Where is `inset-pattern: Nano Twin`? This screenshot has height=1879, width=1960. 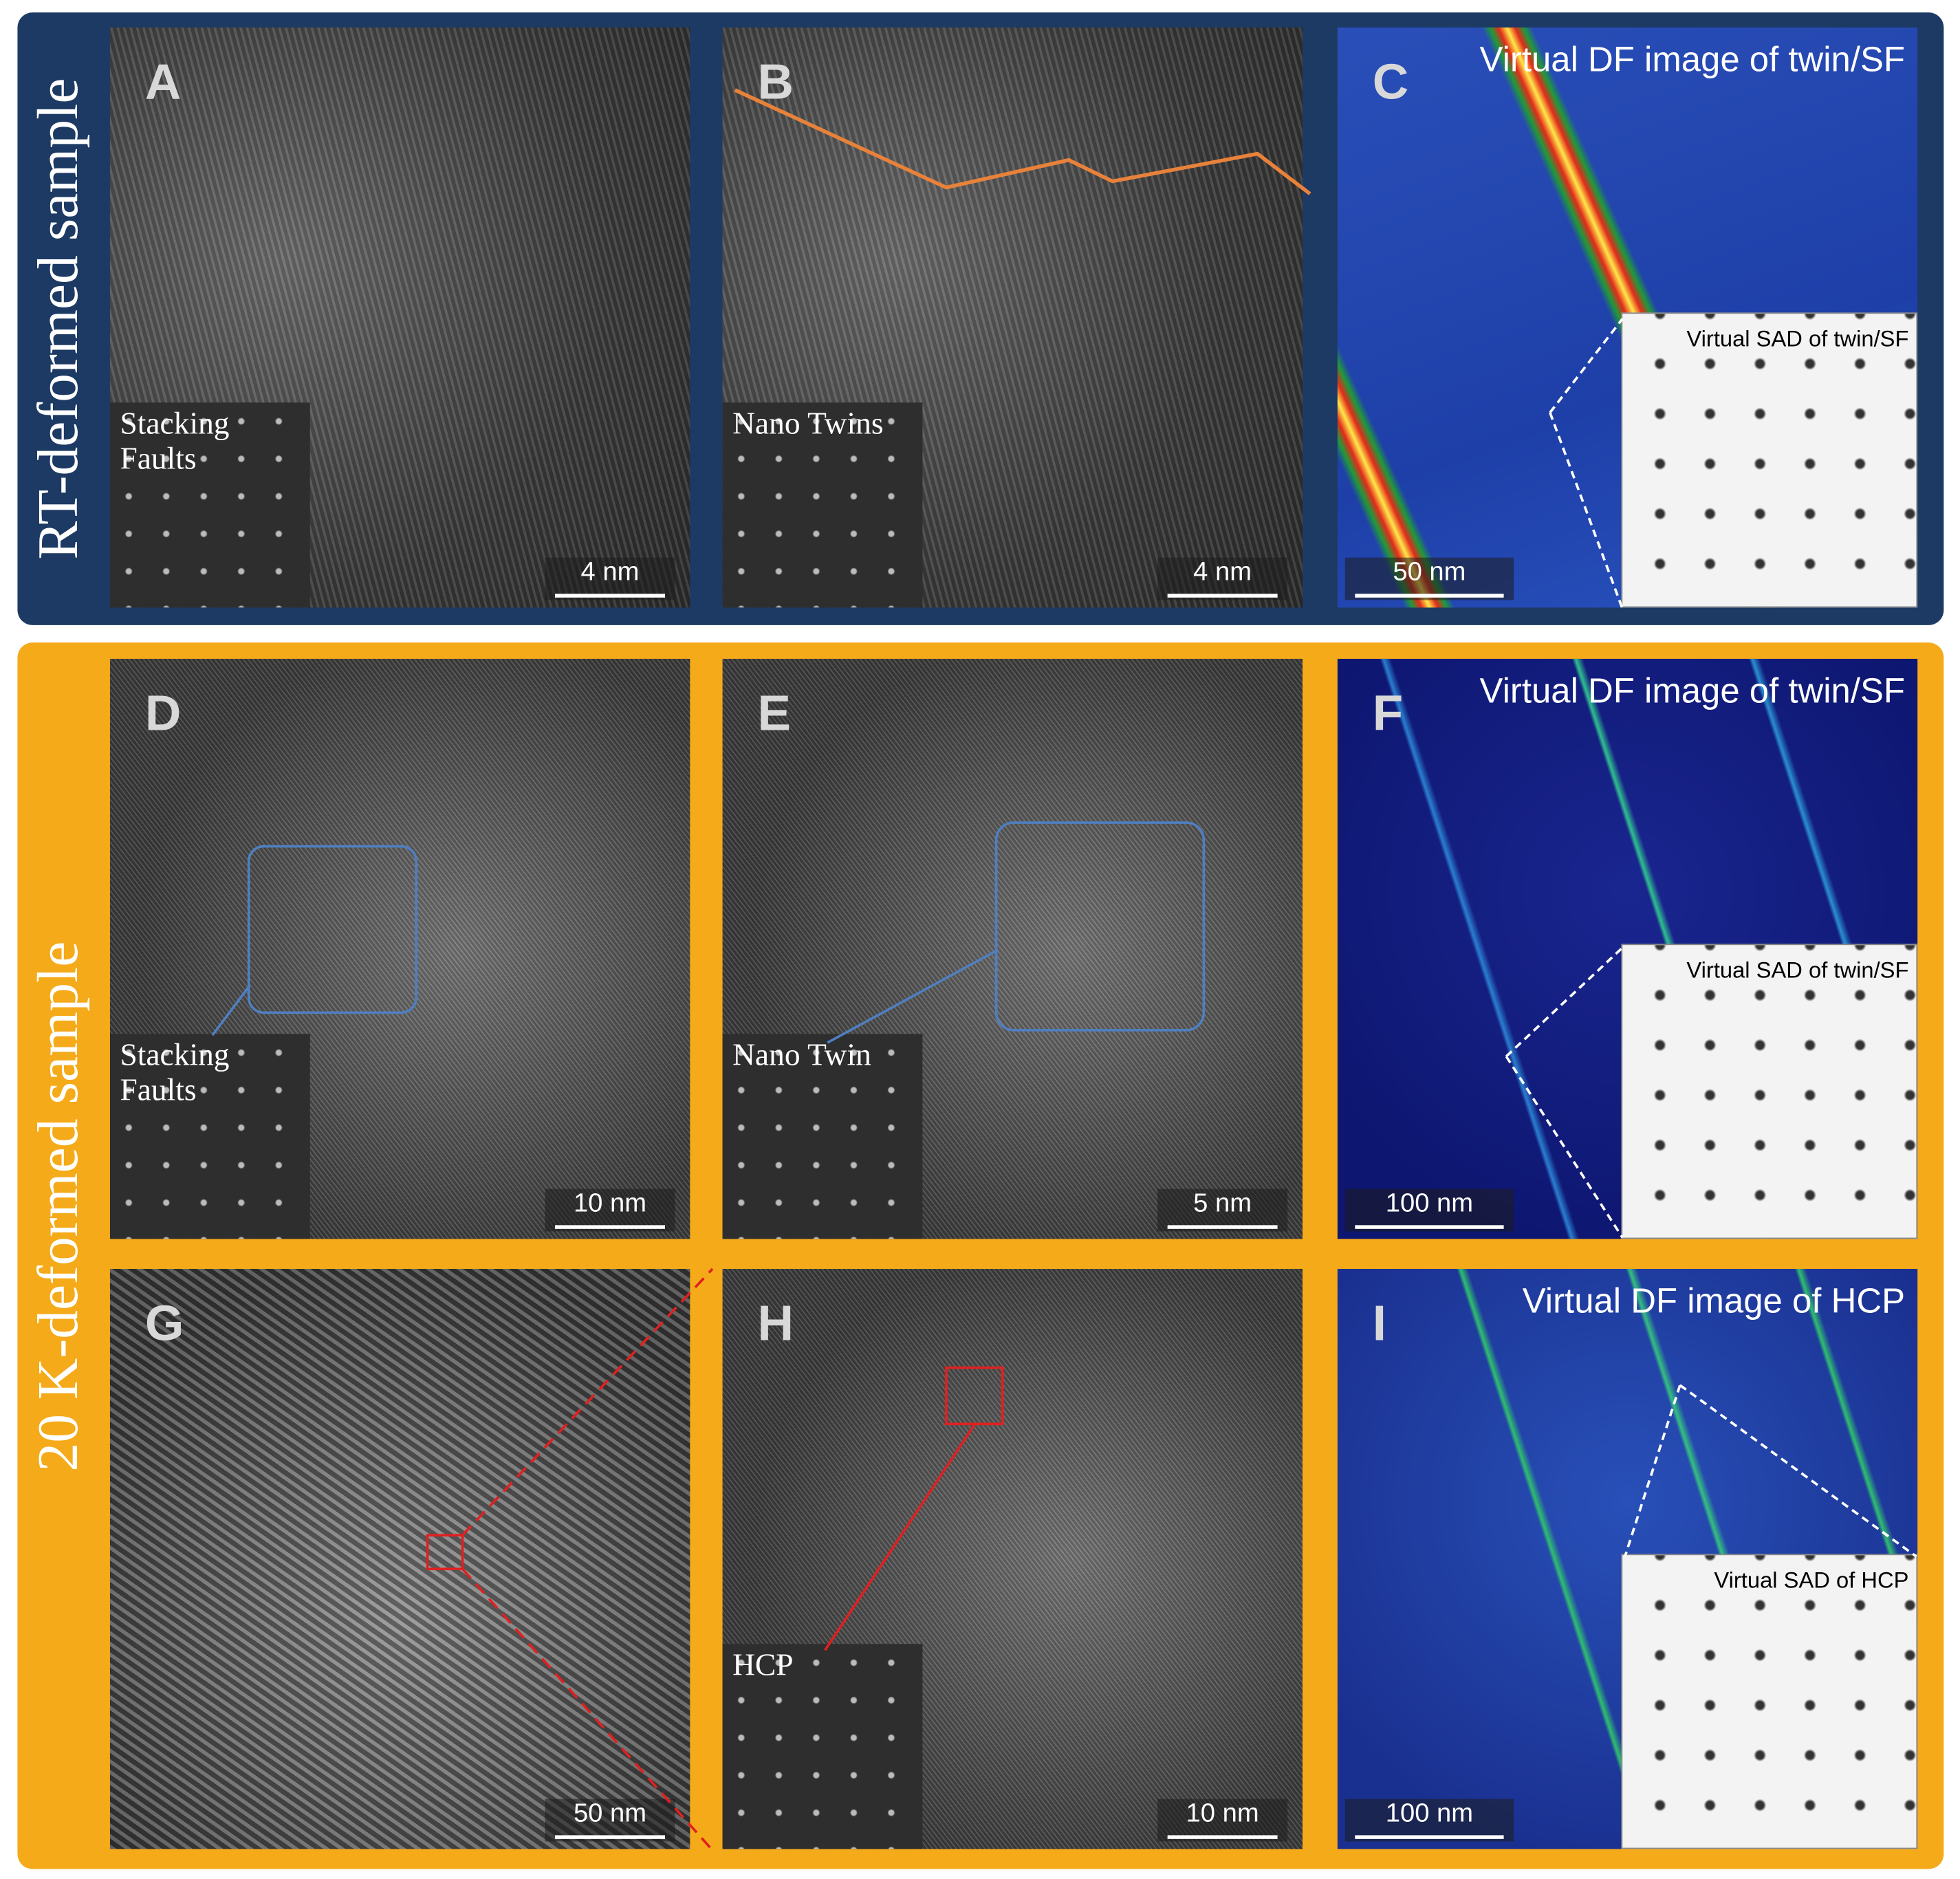
inset-pattern: Nano Twin is located at coordinates (822, 1136).